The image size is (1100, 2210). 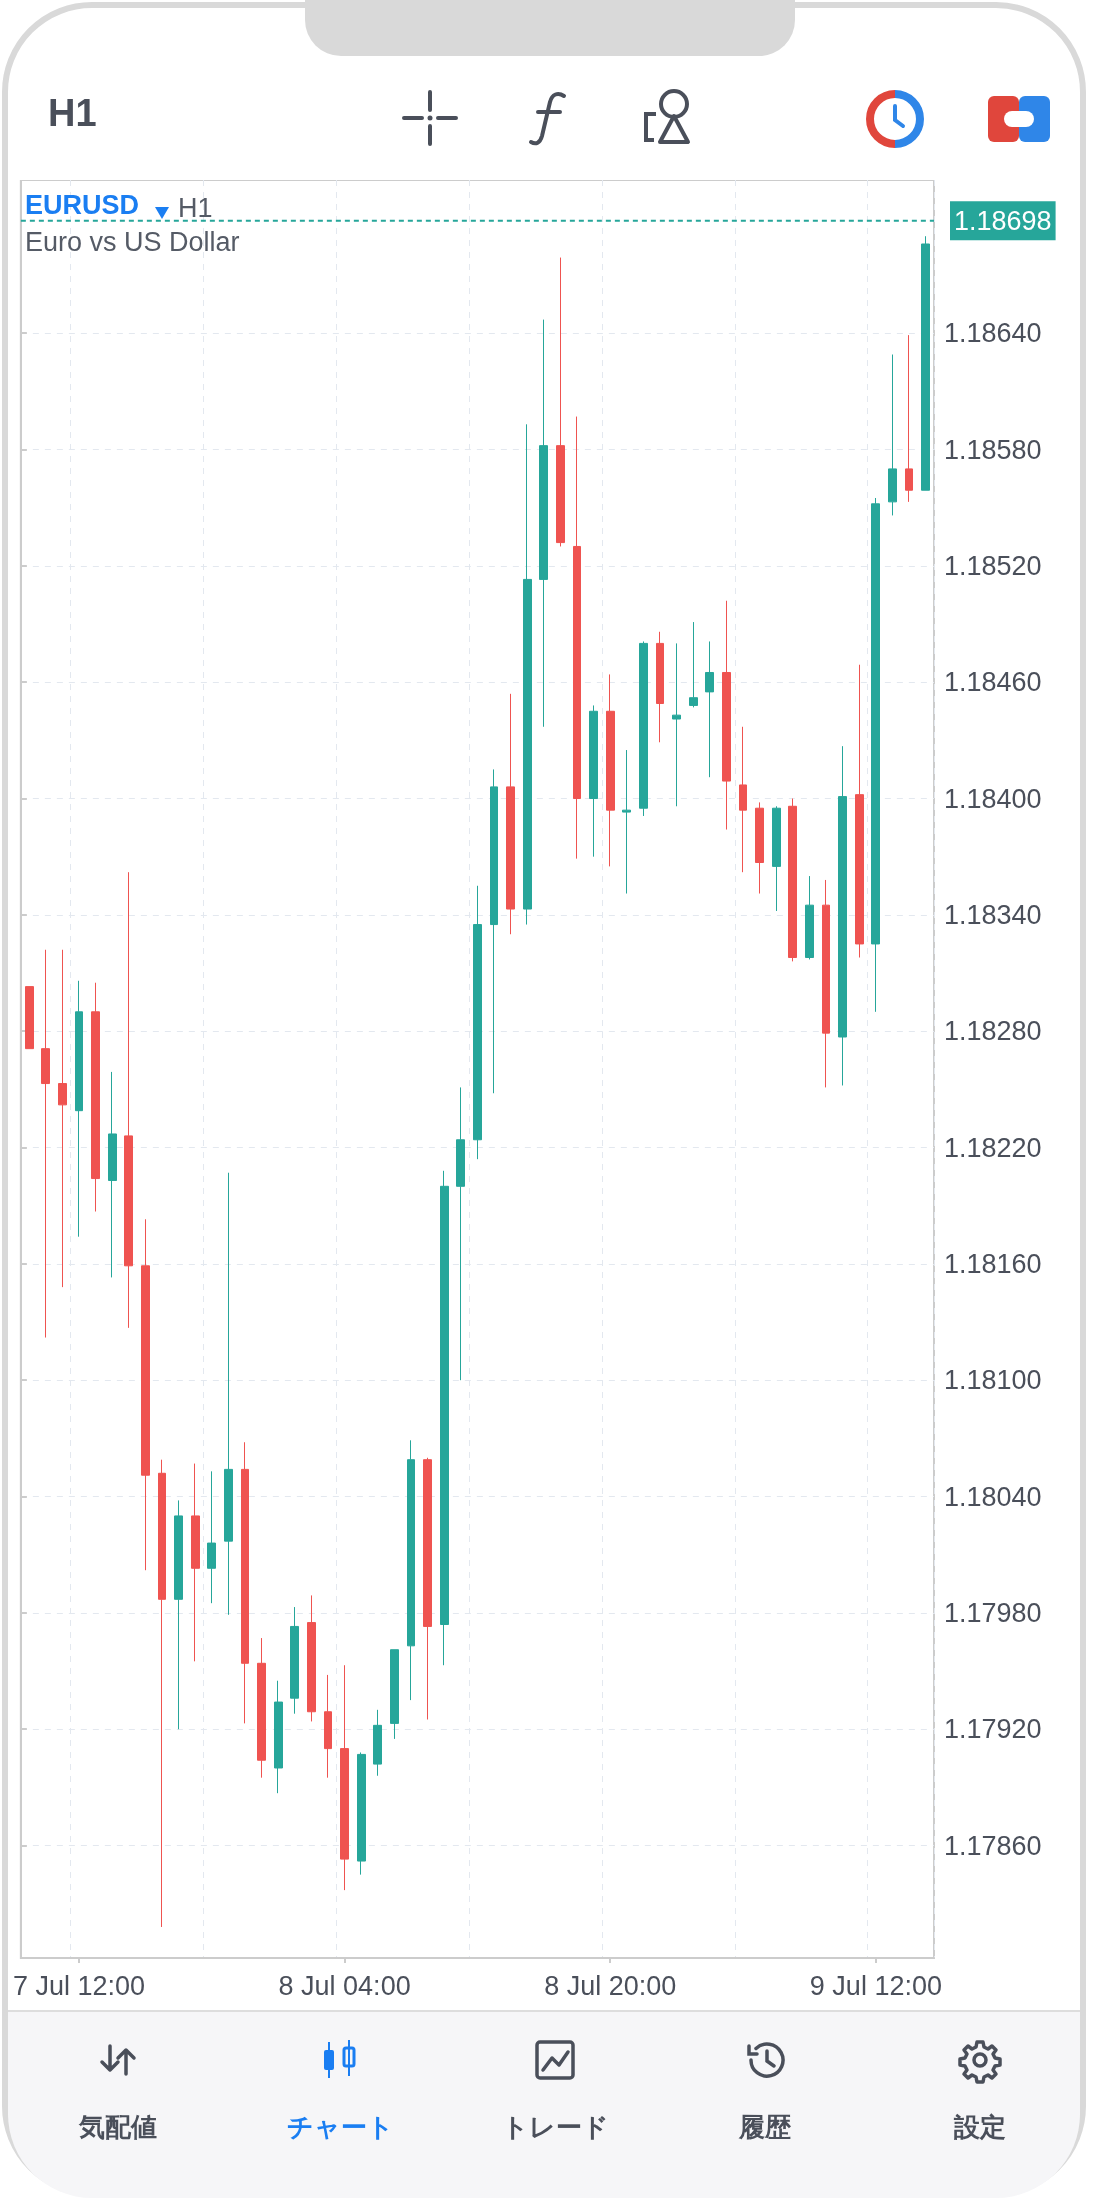 I want to click on y-tick-label: 1.18100, so click(x=993, y=1380).